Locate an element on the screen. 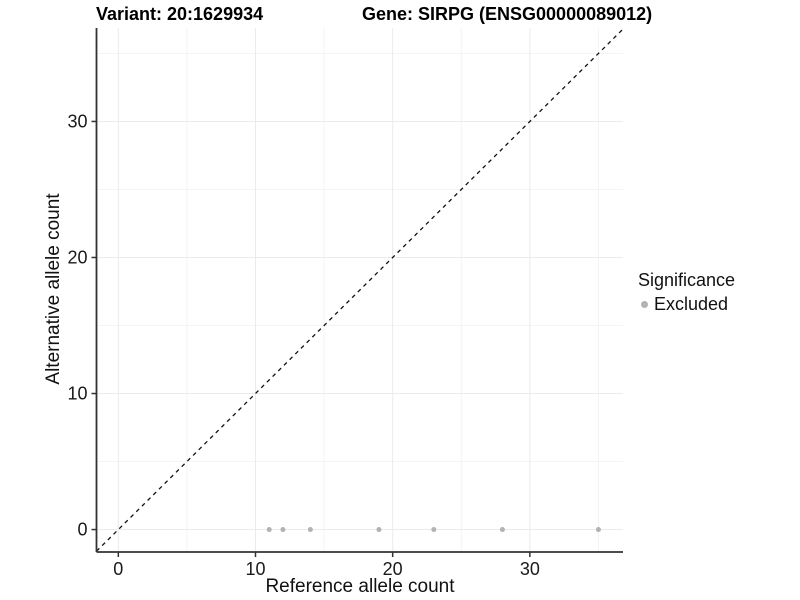  legend-item-excluded: Excluded is located at coordinates (686, 304).